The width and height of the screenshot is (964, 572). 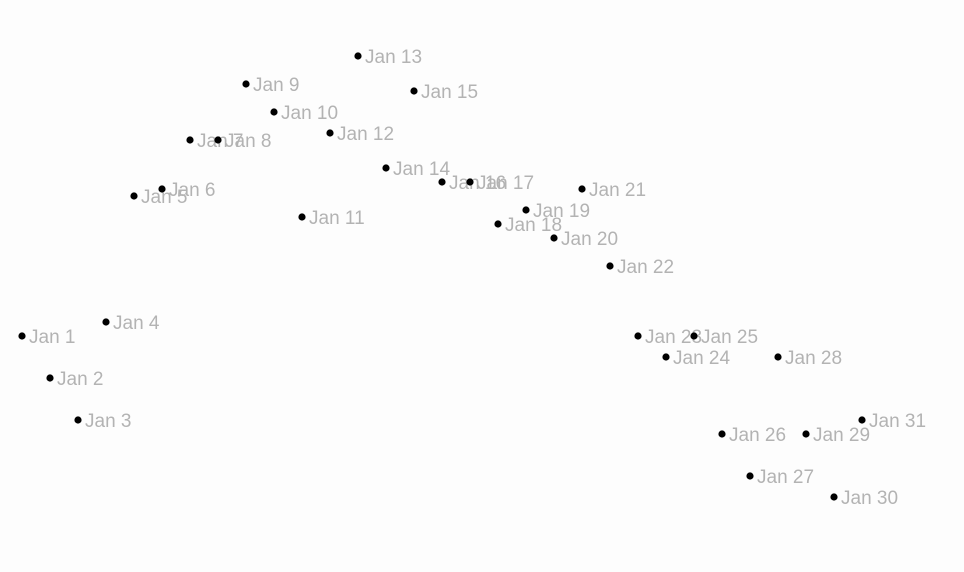 I want to click on point-label: Jan 10, so click(x=309, y=113).